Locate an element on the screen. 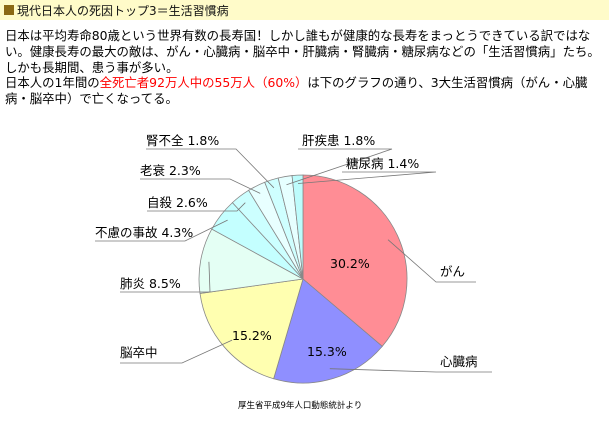 The width and height of the screenshot is (609, 436). page-title: 現代日本人の死因トップ3＝生活習慣病 is located at coordinates (123, 10).